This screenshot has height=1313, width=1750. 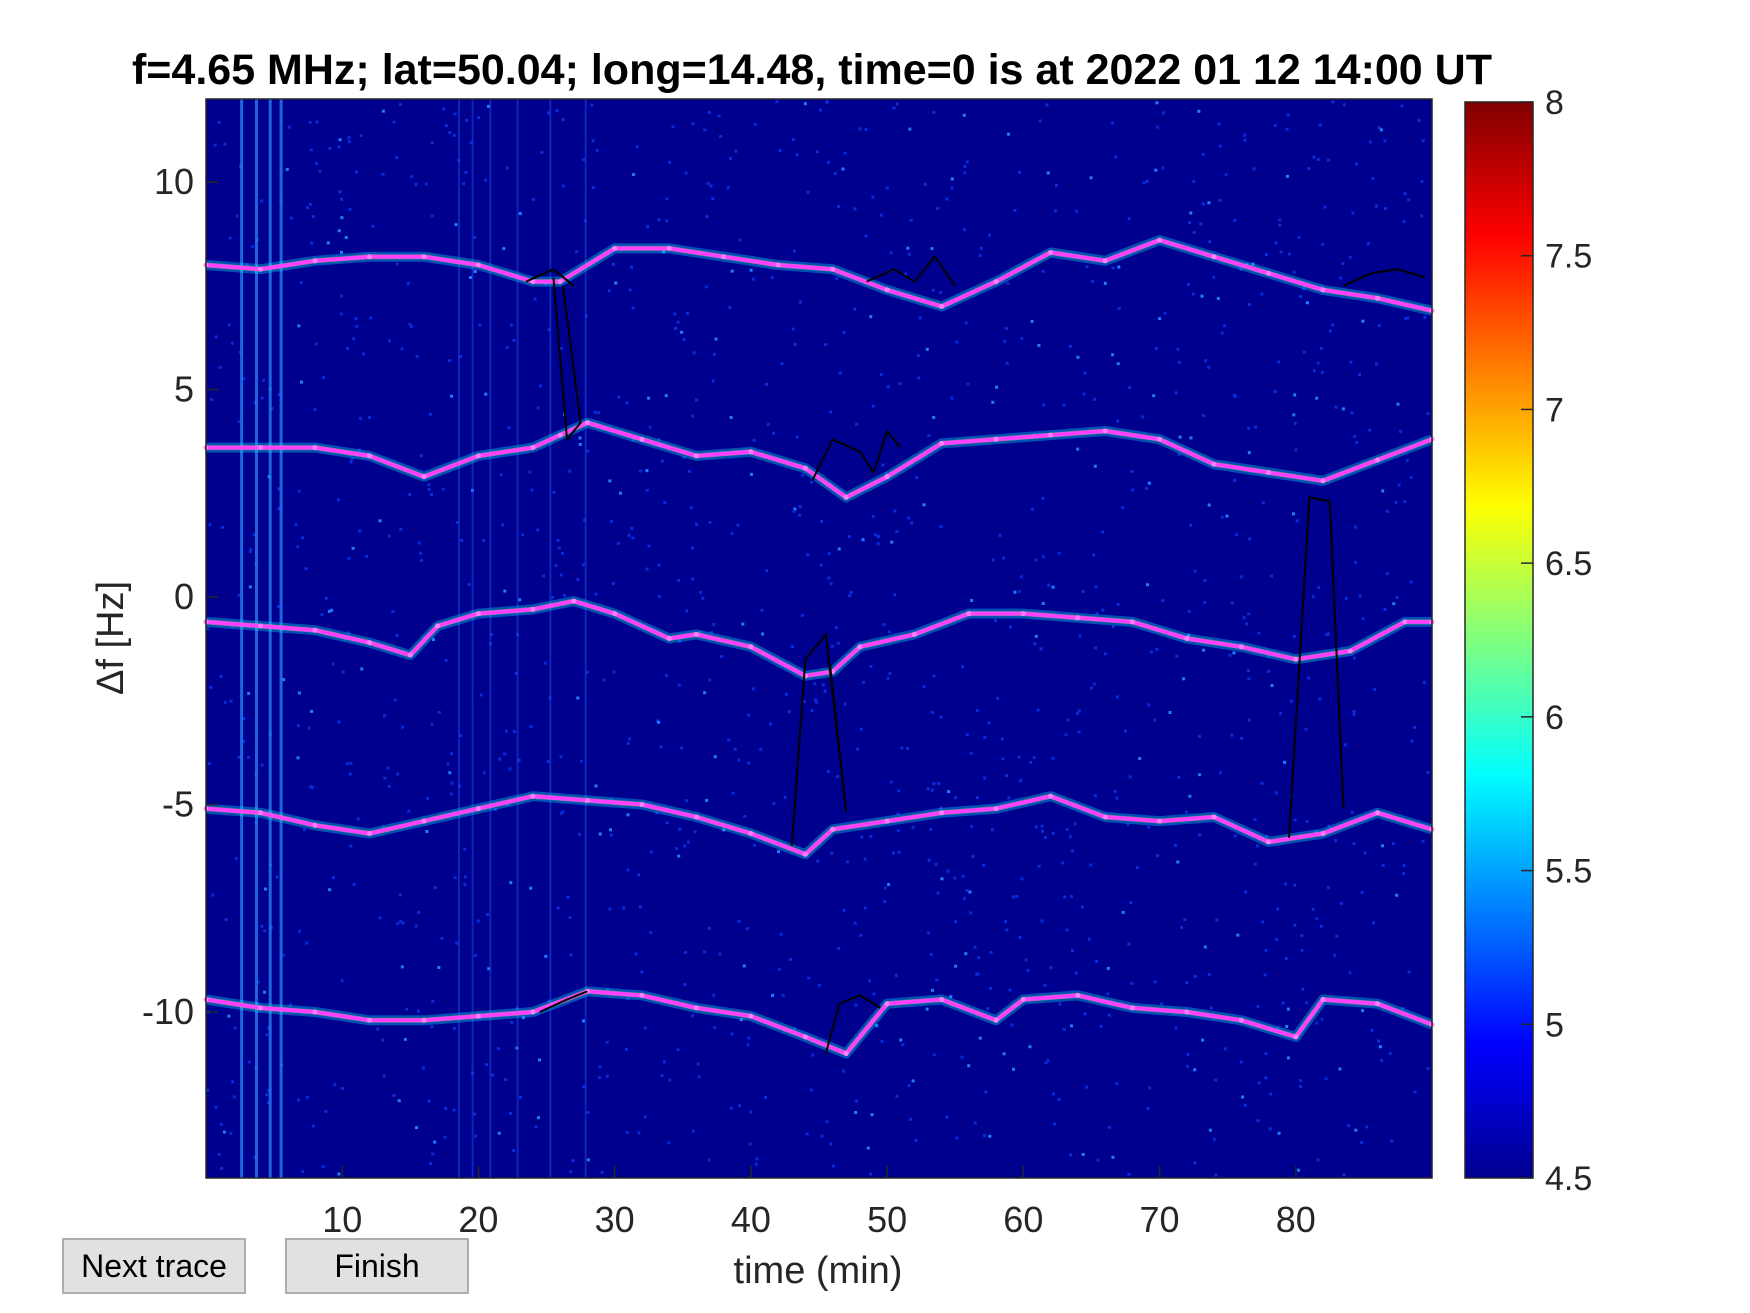 What do you see at coordinates (377, 1266) in the screenshot?
I see `finish-button: Finish` at bounding box center [377, 1266].